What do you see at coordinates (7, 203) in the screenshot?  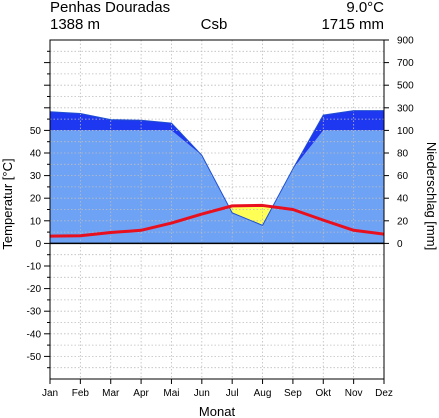 I see `y-axis-label-left: Temperatur [°C]` at bounding box center [7, 203].